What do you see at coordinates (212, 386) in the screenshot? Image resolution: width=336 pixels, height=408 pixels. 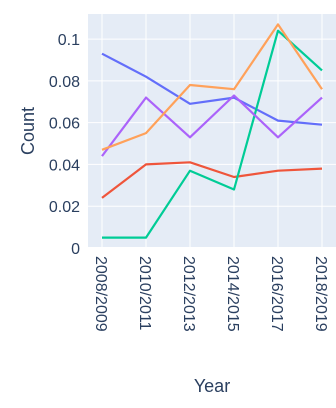 I see `x-axis-title: Year` at bounding box center [212, 386].